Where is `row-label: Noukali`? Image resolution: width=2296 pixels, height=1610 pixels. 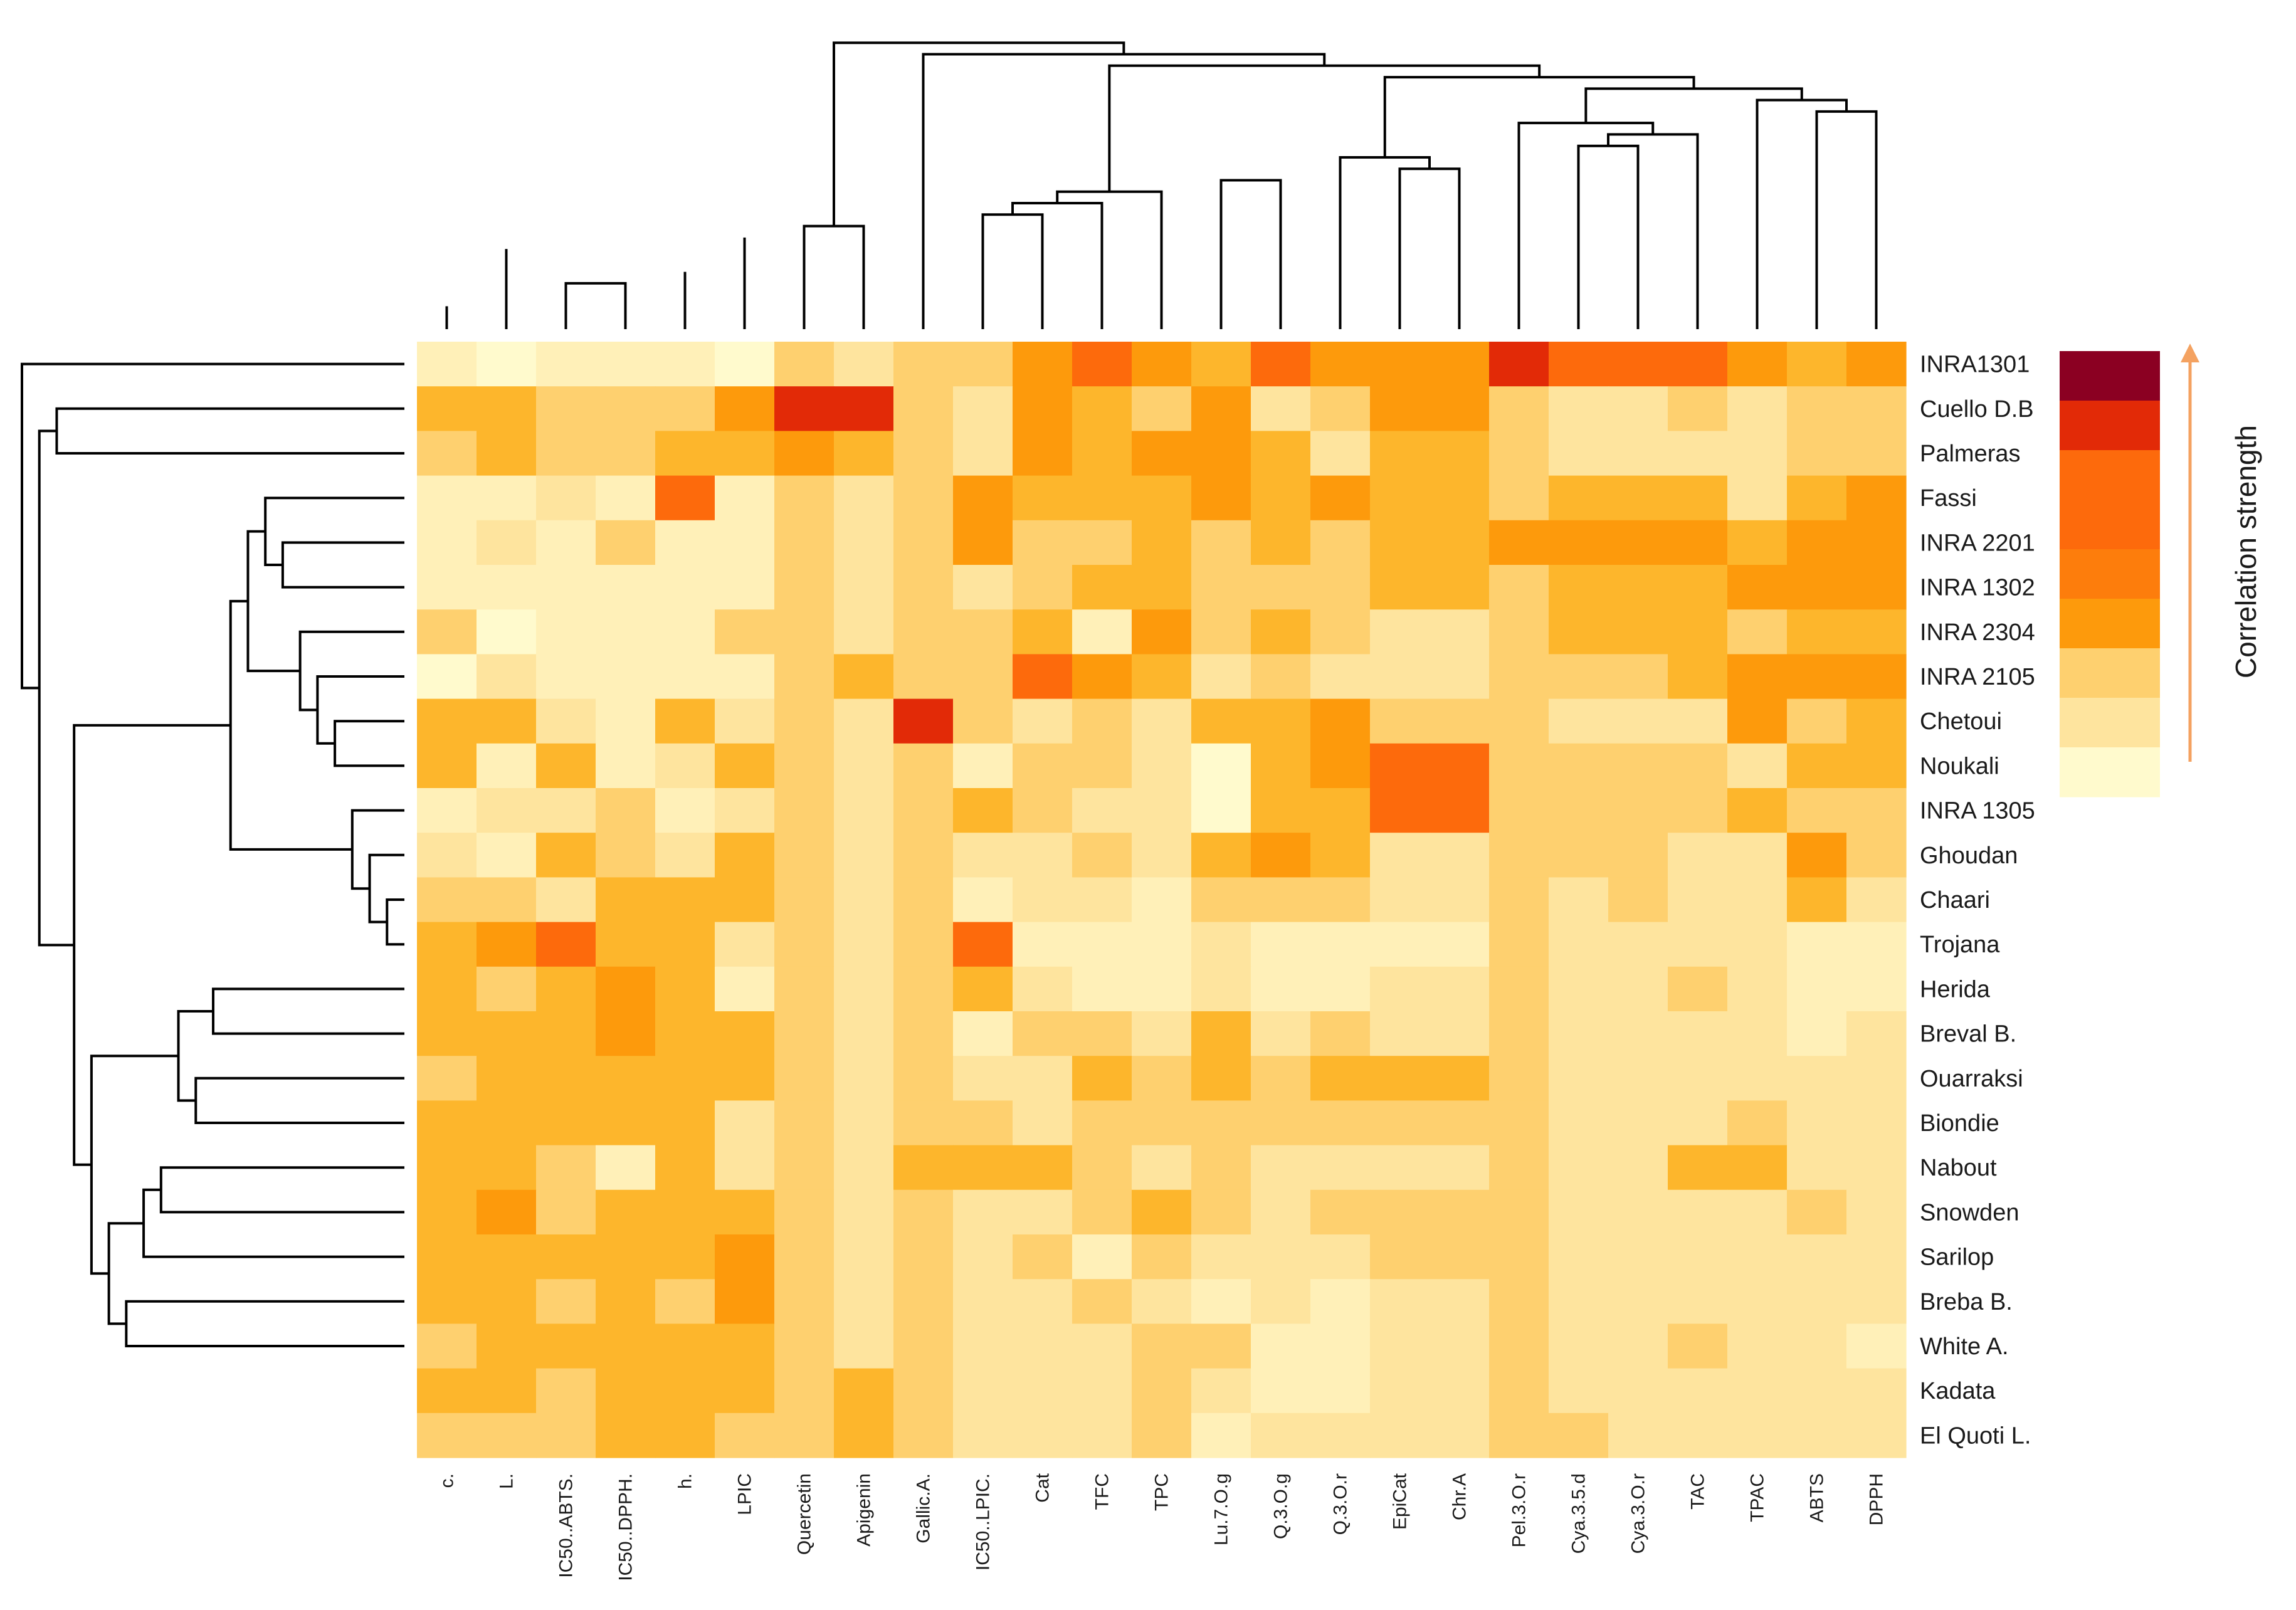
row-label: Noukali is located at coordinates (1959, 766).